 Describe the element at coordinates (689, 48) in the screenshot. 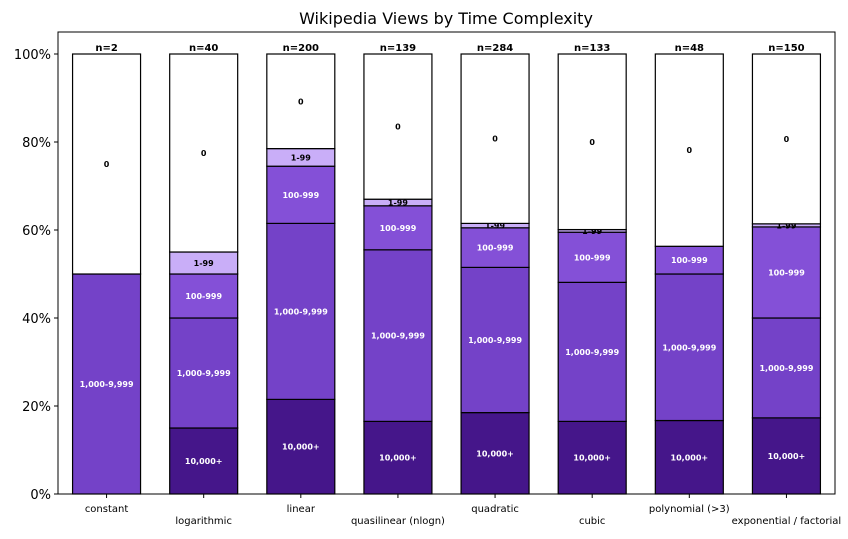

I see `count-label: n=48` at that location.